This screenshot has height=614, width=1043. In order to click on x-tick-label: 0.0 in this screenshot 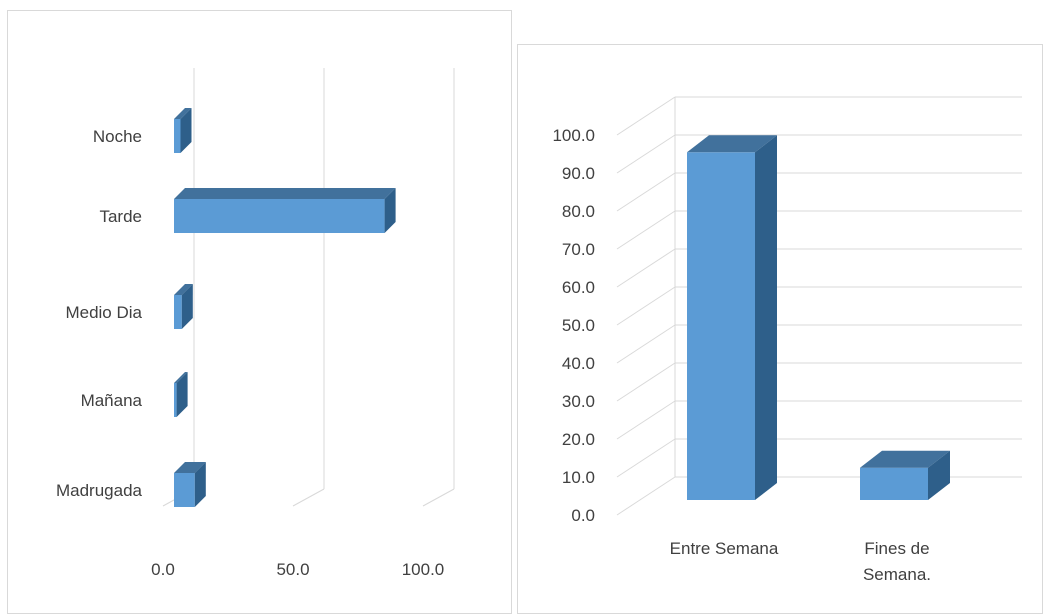, I will do `click(163, 569)`.